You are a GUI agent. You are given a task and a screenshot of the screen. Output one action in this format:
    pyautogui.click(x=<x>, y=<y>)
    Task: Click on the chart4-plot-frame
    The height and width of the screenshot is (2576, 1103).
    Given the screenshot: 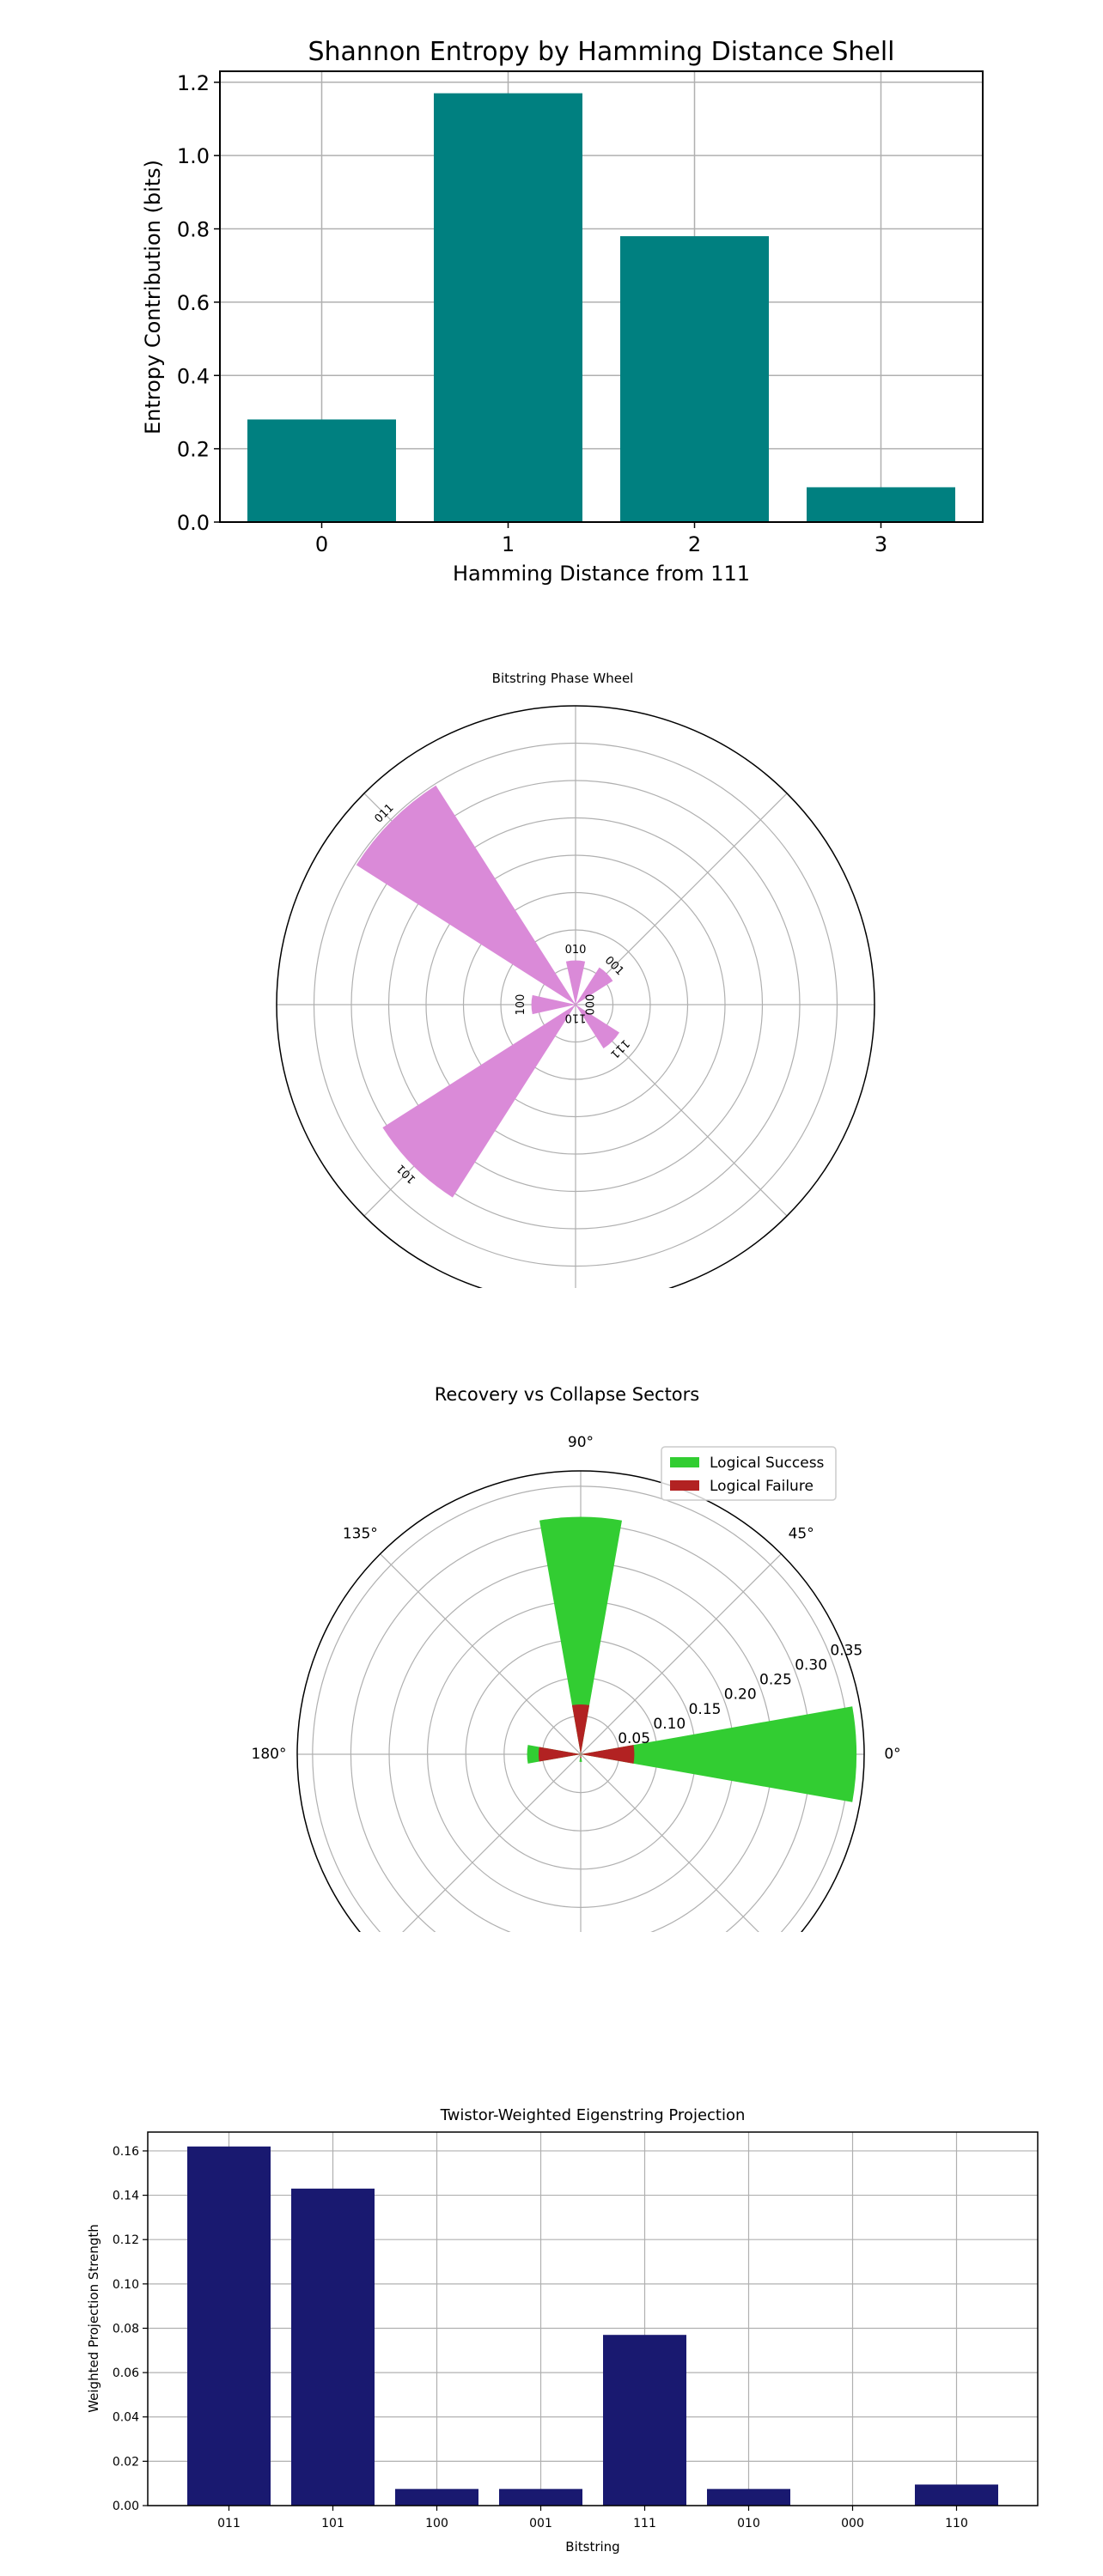 What is the action you would take?
    pyautogui.click(x=593, y=2318)
    